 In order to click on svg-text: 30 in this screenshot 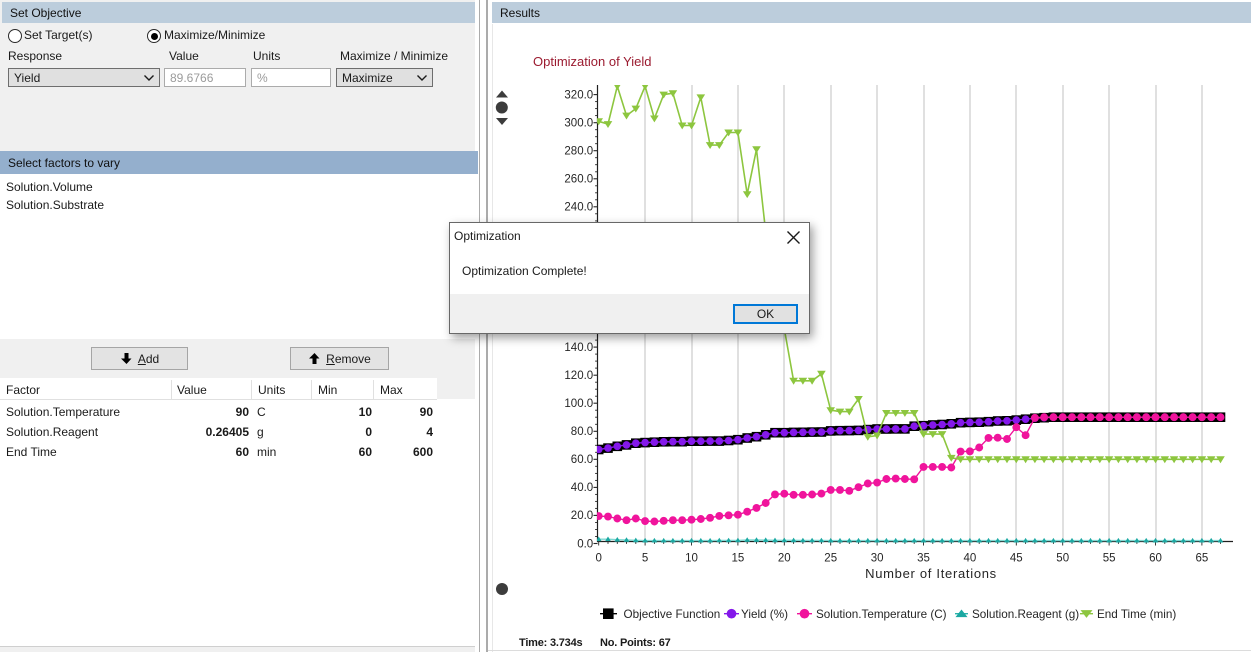, I will do `click(877, 559)`.